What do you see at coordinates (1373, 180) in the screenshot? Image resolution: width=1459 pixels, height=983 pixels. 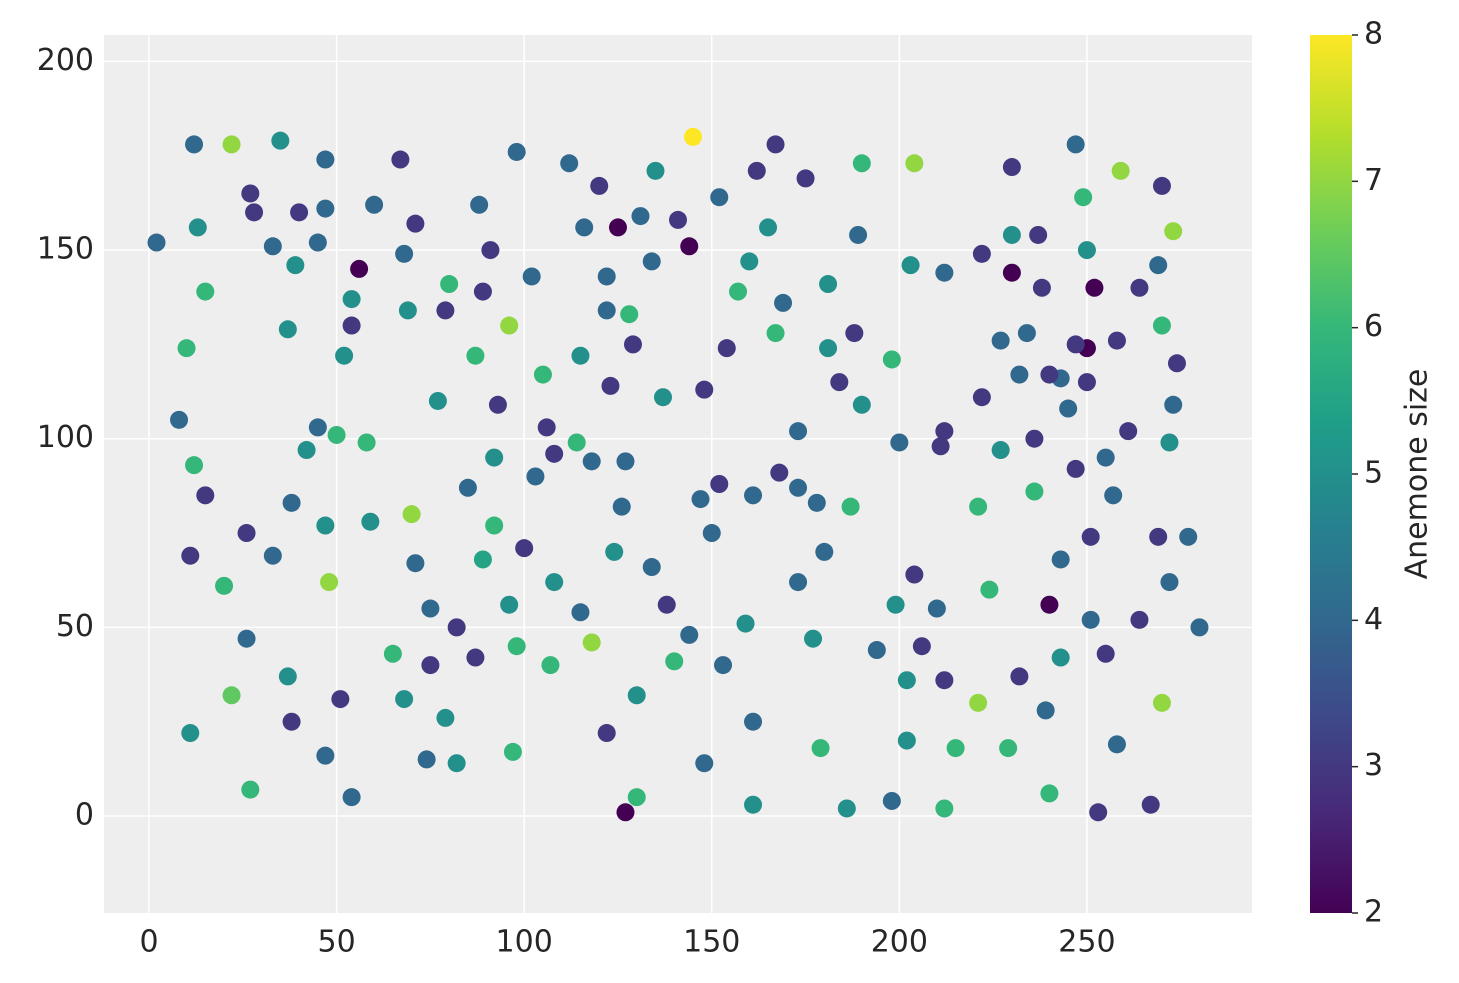 I see `colorbar-tick-label: 7` at bounding box center [1373, 180].